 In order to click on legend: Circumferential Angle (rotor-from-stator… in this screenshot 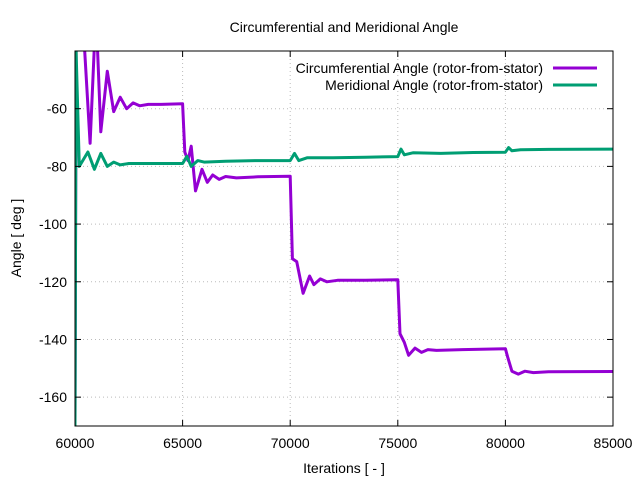, I will do `click(446, 76)`.